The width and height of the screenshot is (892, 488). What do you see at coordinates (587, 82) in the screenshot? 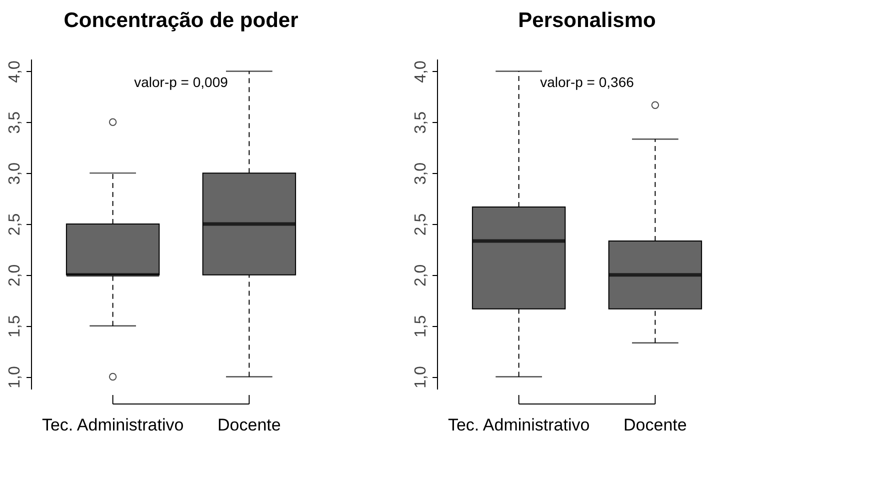
I see `annotation: valor-p = 0,366` at bounding box center [587, 82].